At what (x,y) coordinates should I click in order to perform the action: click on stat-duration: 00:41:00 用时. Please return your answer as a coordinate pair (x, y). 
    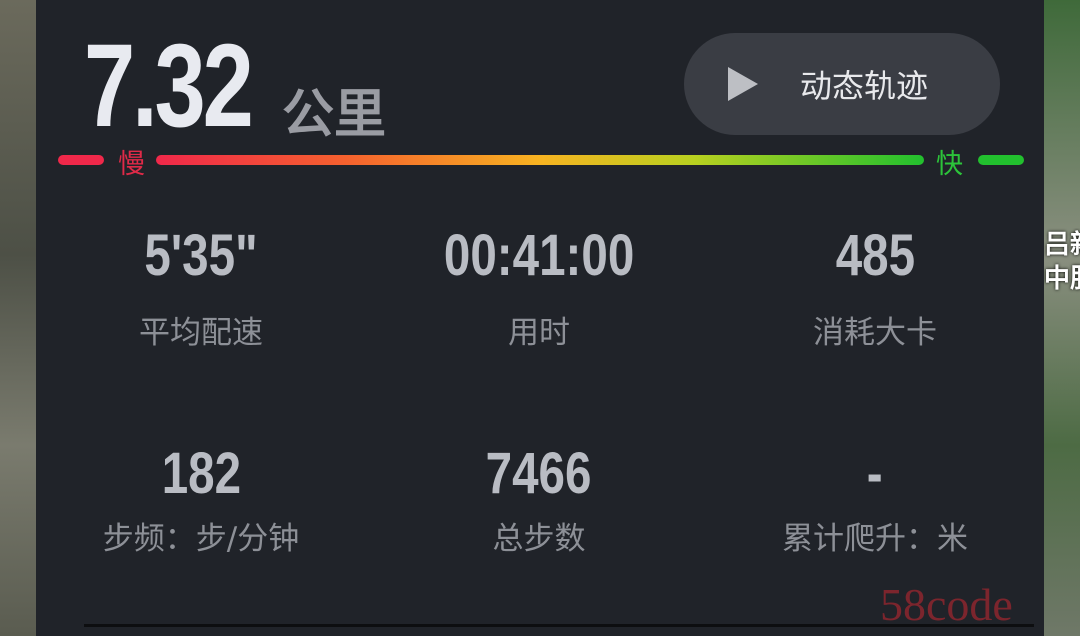
    Looking at the image, I should click on (539, 287).